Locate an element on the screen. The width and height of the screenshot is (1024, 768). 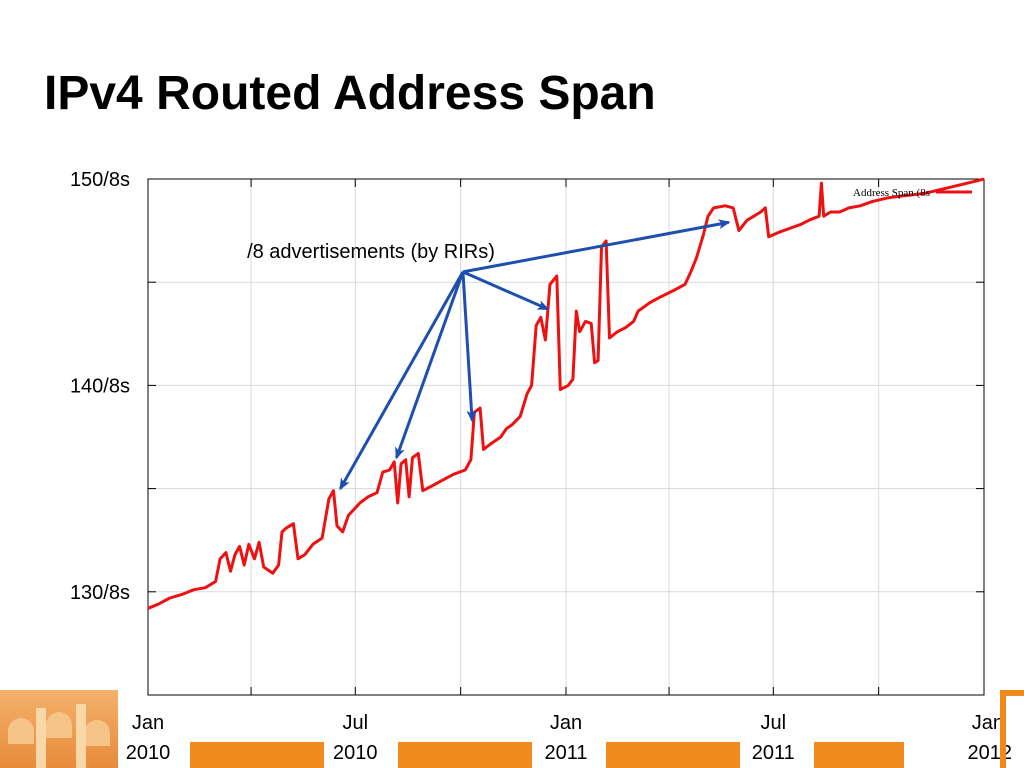
annotation-text: /8 advertisements (by RIRs) is located at coordinates (371, 252).